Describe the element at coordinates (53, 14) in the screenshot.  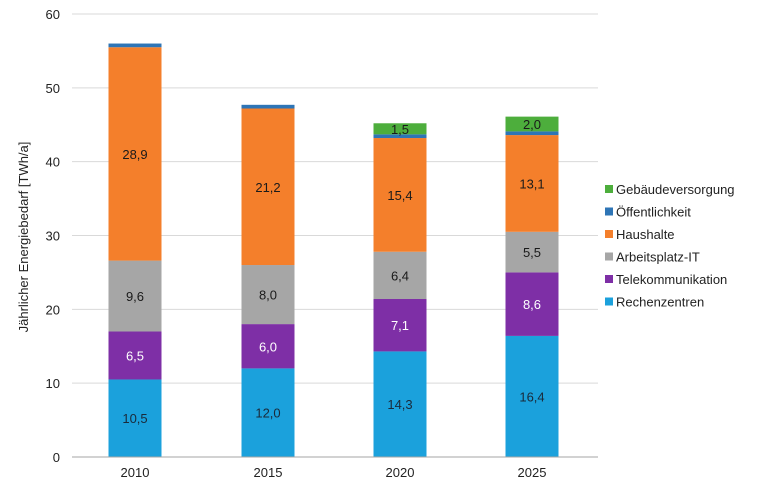
I see `y-tick-label: 60` at that location.